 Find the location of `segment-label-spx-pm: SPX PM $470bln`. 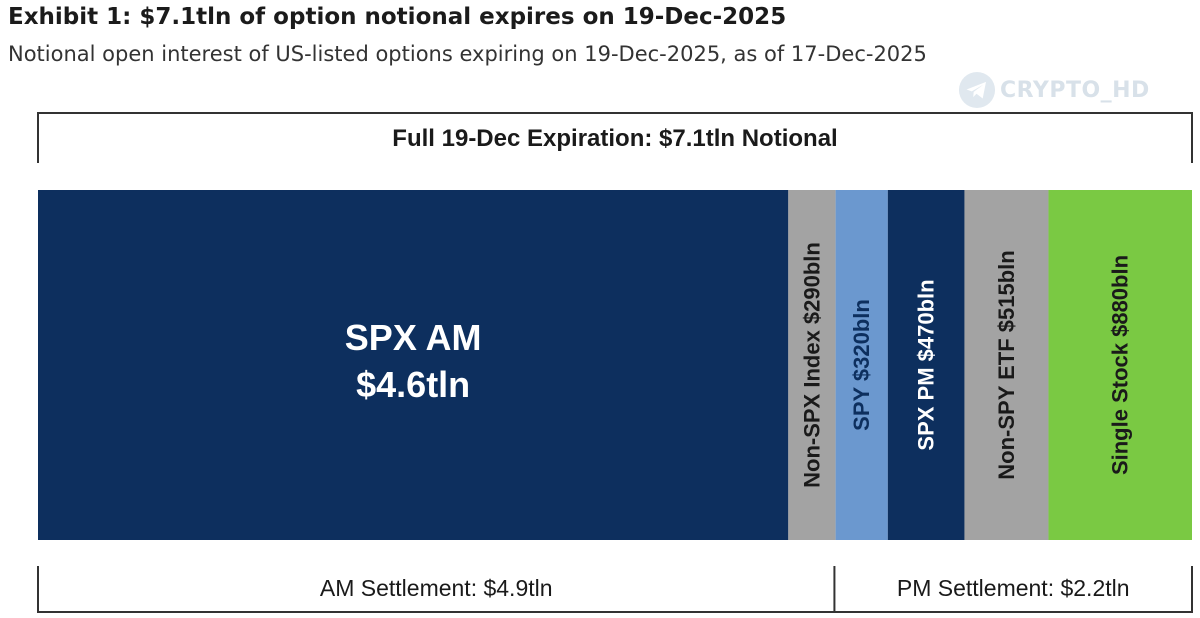

segment-label-spx-pm: SPX PM $470bln is located at coordinates (926, 364).